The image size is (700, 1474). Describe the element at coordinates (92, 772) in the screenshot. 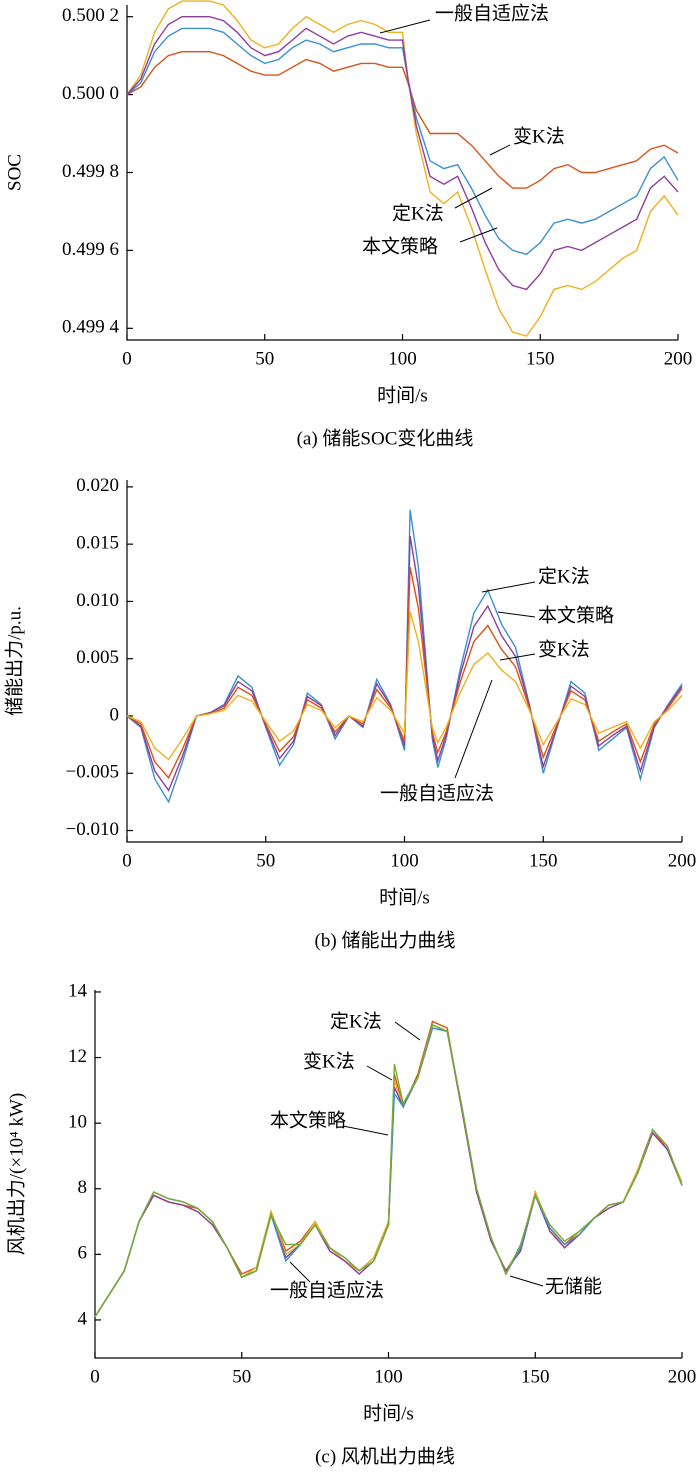

I see `y-tick-label: −0.005` at that location.